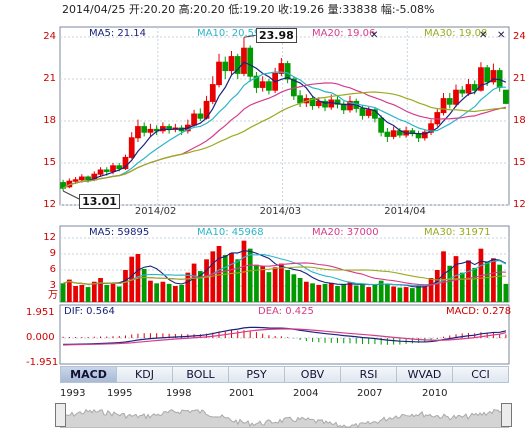 Image resolution: width=530 pixels, height=431 pixels. I want to click on volume-ma-legend: MA5: 59895, so click(119, 232).